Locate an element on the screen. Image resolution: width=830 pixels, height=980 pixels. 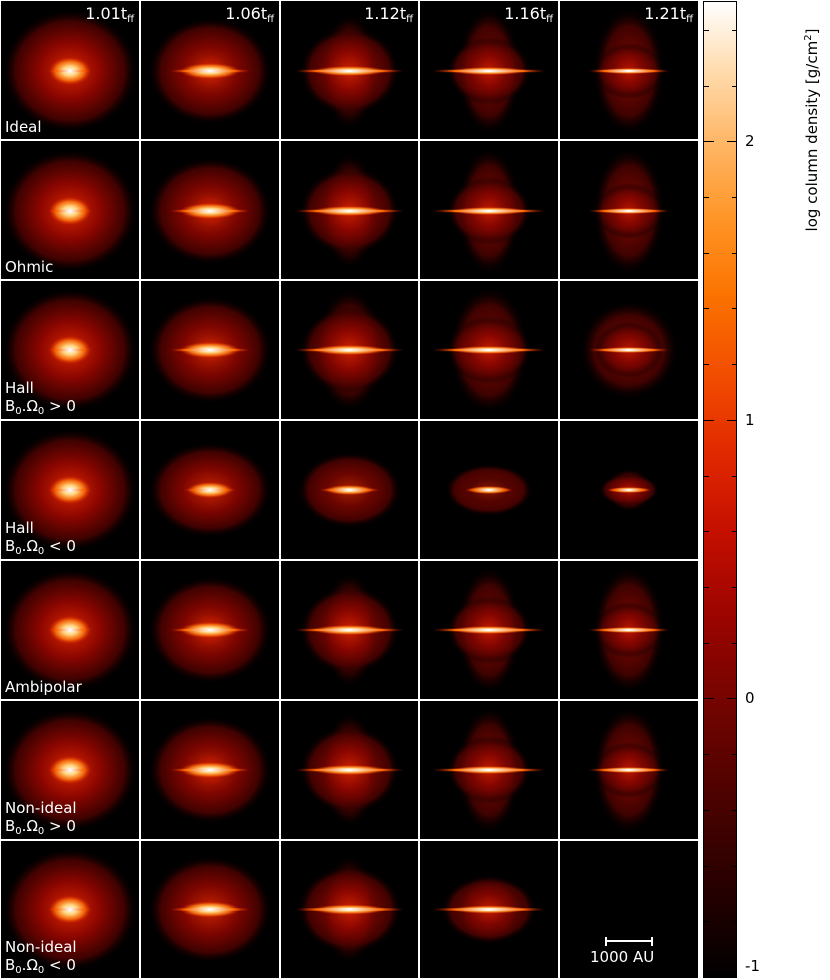
column-title-3: 1.16tff is located at coordinates (528, 14).